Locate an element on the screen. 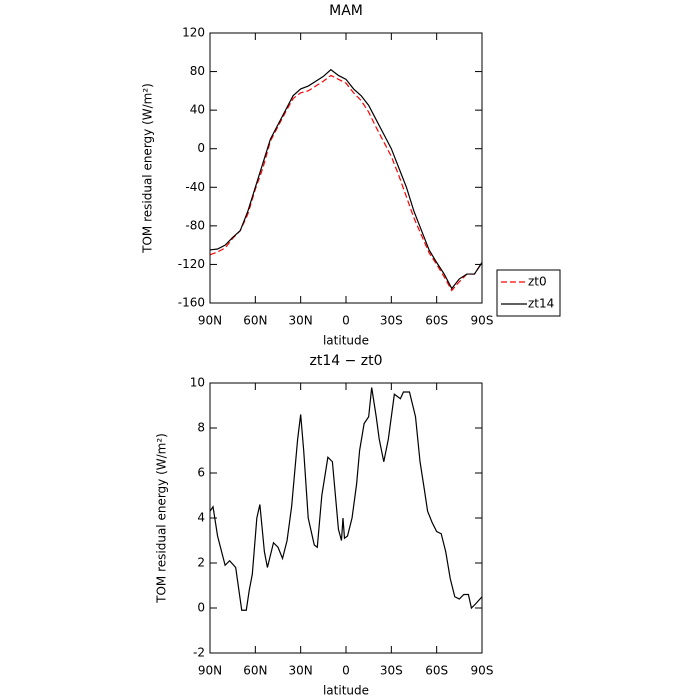 The height and width of the screenshot is (700, 700). y-tick-label: 2 is located at coordinates (201, 563).